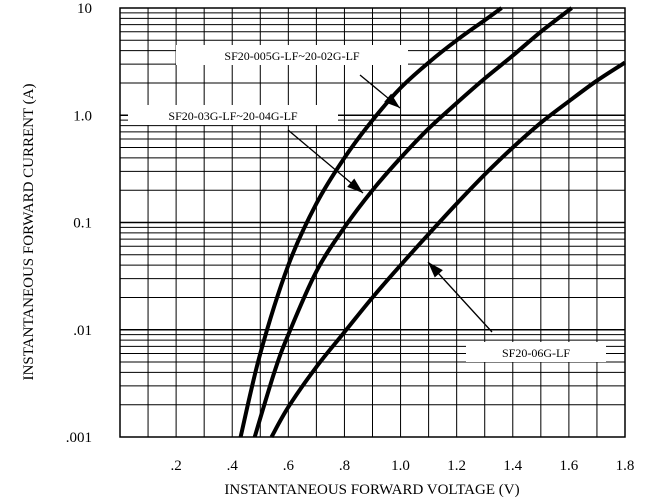 The width and height of the screenshot is (660, 502). What do you see at coordinates (233, 466) in the screenshot?
I see `x-tick-label: .4` at bounding box center [233, 466].